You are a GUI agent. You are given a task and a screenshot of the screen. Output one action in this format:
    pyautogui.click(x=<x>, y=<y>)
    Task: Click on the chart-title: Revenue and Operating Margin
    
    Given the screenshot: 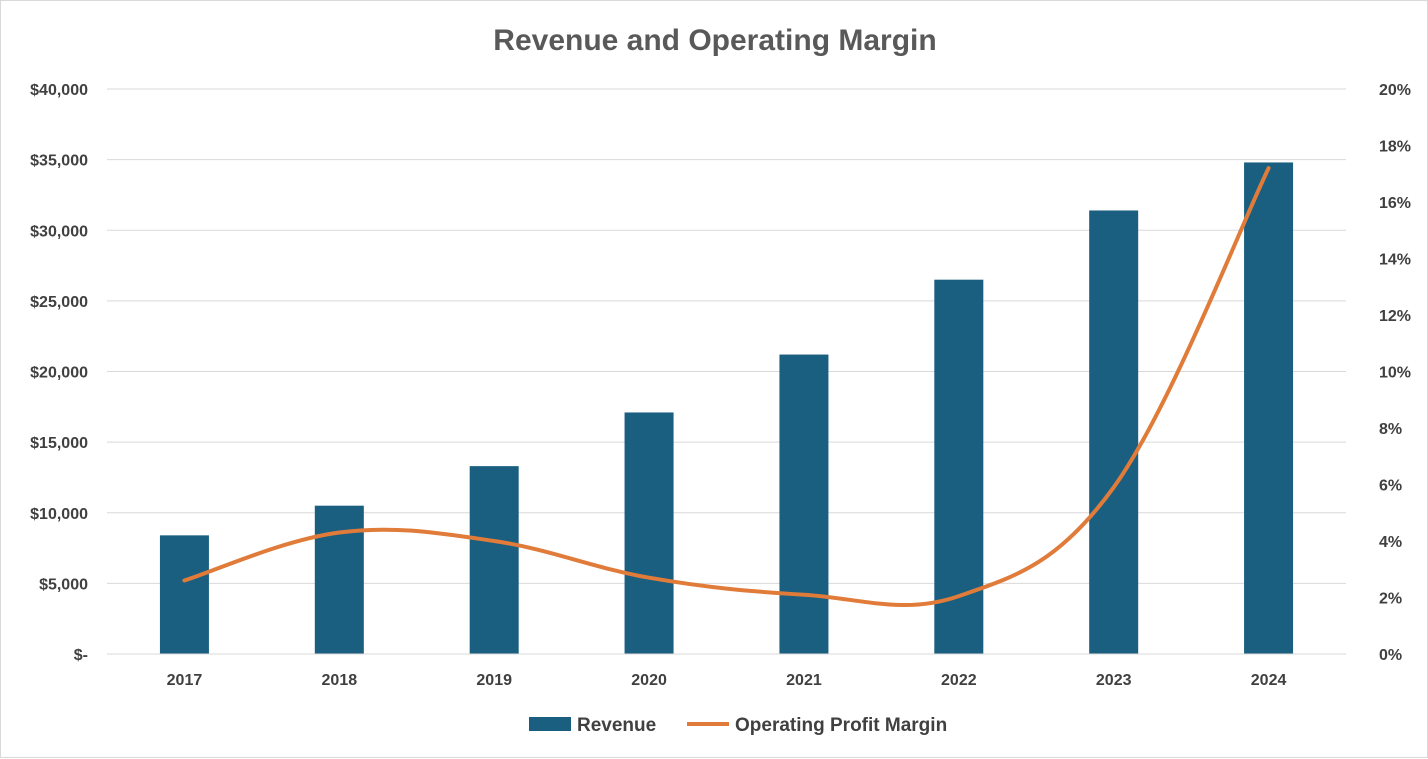 What is the action you would take?
    pyautogui.click(x=714, y=40)
    